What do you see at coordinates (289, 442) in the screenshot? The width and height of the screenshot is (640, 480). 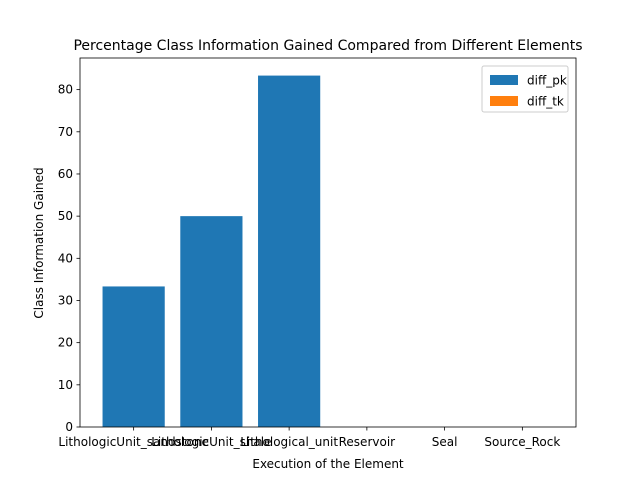 I see `x-tick-label: Lithological_unit` at bounding box center [289, 442].